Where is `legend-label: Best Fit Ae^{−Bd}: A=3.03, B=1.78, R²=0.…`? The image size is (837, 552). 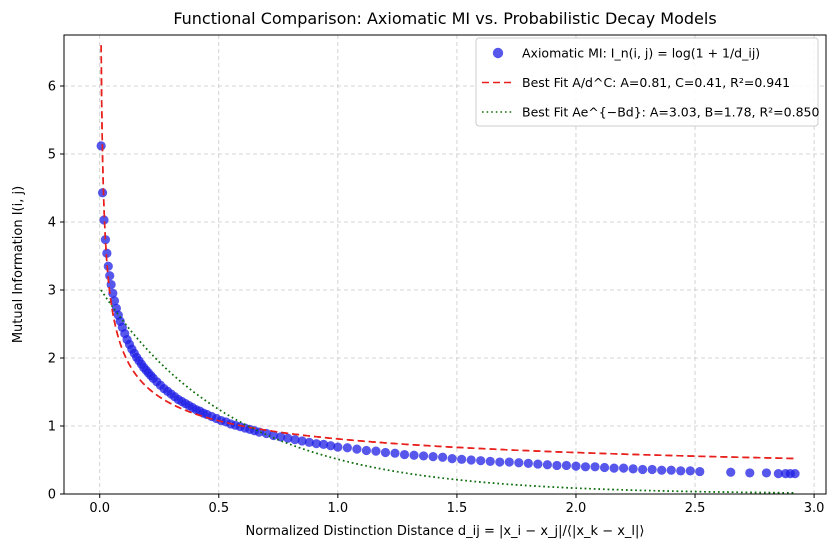
legend-label: Best Fit Ae^{−Bd}: A=3.03, B=1.78, R²=0.… is located at coordinates (670, 112).